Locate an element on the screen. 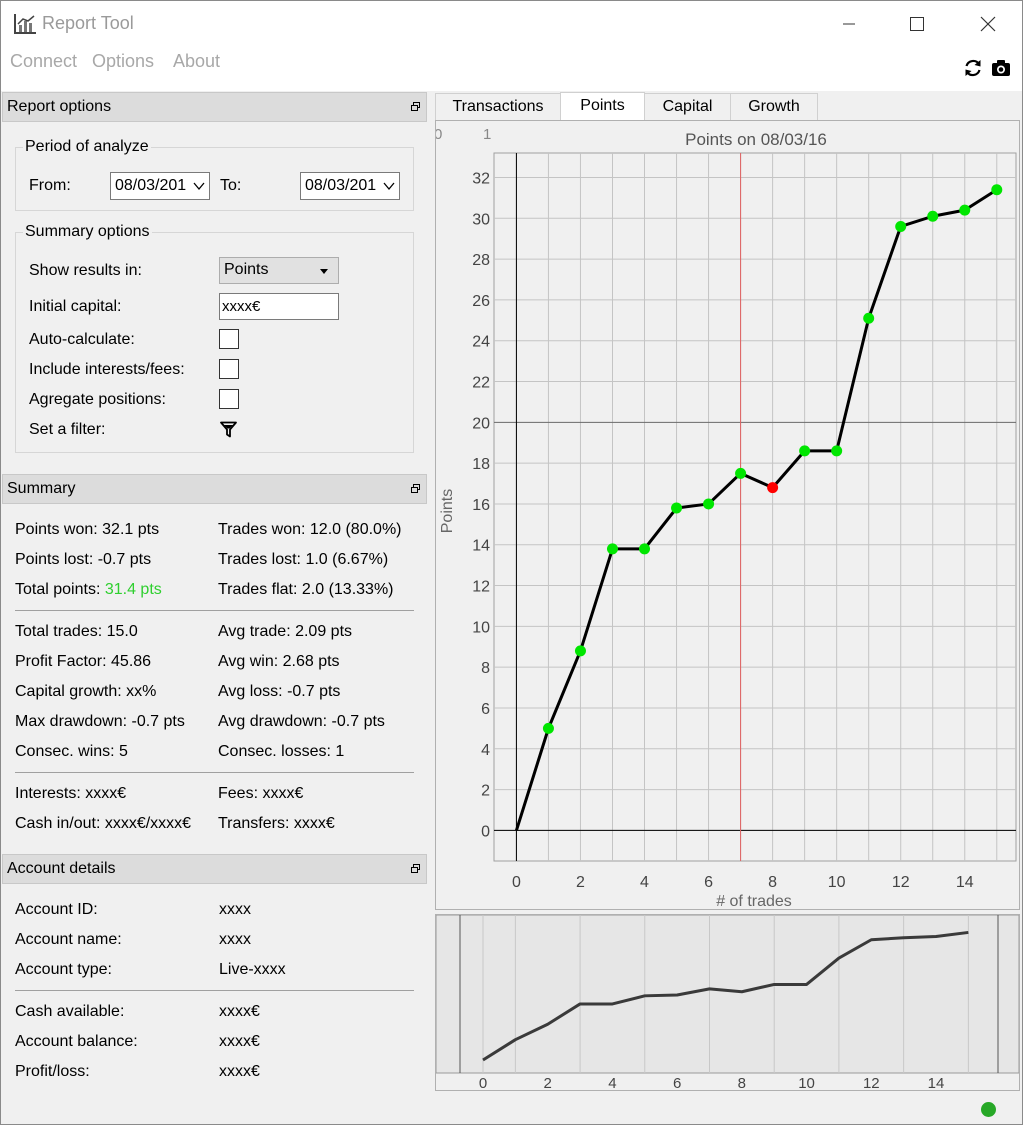 The width and height of the screenshot is (1023, 1125). chart-title: Points on 08/03/16 is located at coordinates (756, 139).